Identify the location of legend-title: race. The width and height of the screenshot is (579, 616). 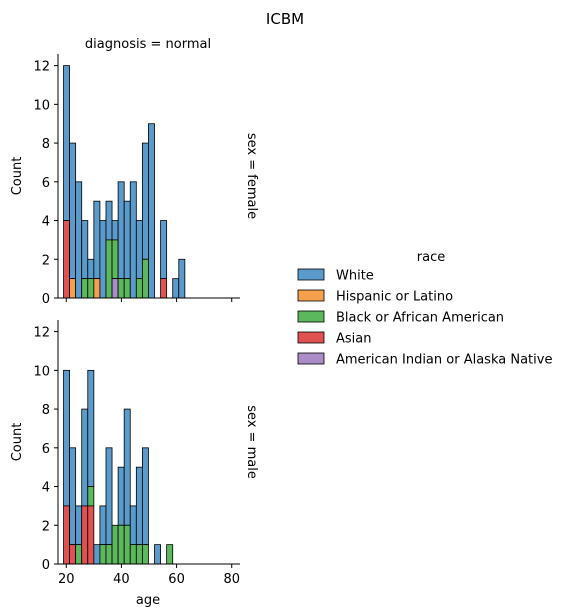
(431, 257).